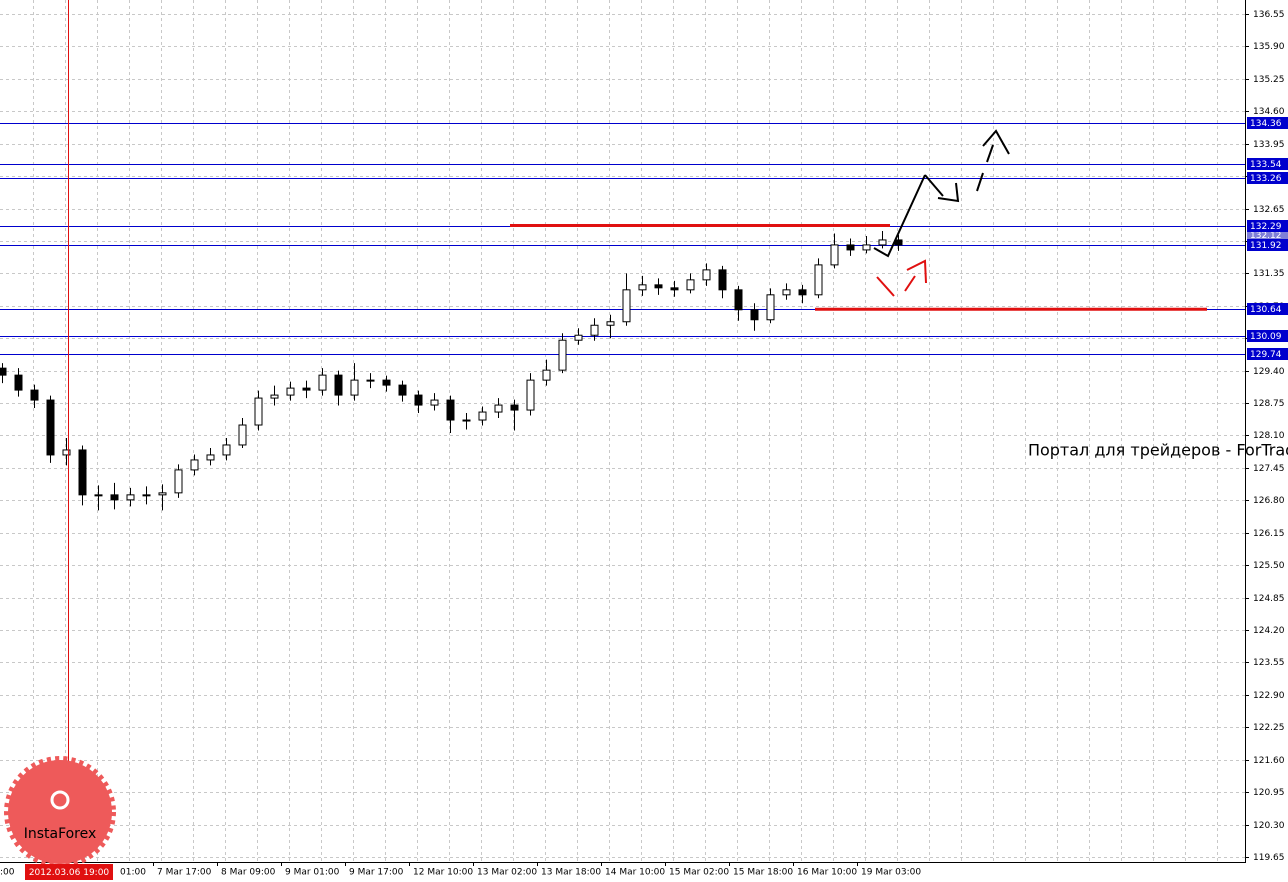  What do you see at coordinates (60, 812) in the screenshot?
I see `logo-badge` at bounding box center [60, 812].